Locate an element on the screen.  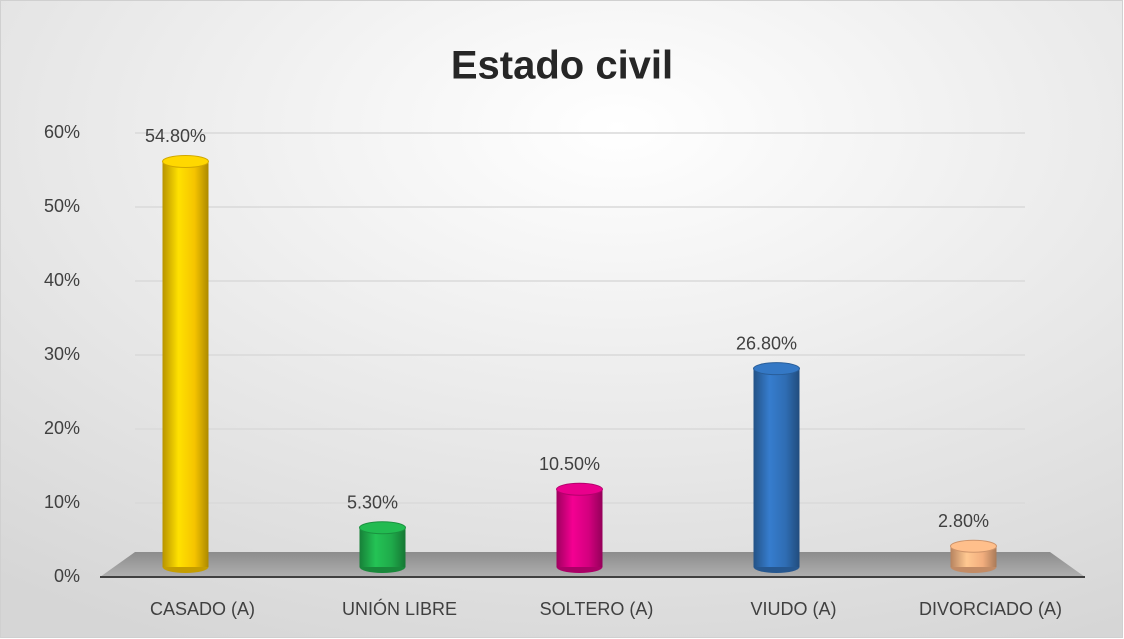
x-tick-label: VIUDO (A) is located at coordinates (793, 609).